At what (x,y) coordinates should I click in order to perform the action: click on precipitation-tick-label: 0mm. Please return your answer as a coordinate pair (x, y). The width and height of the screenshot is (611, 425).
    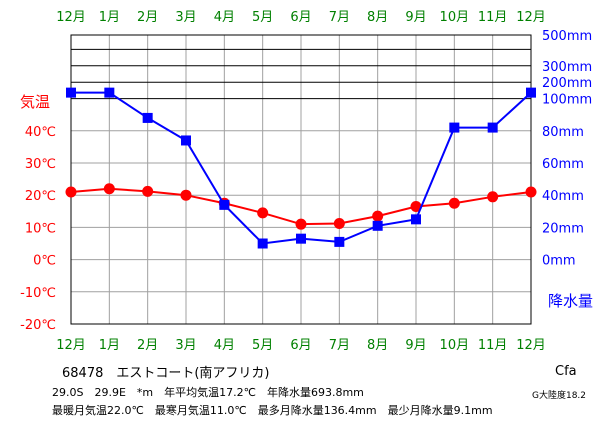
    Looking at the image, I should click on (559, 261).